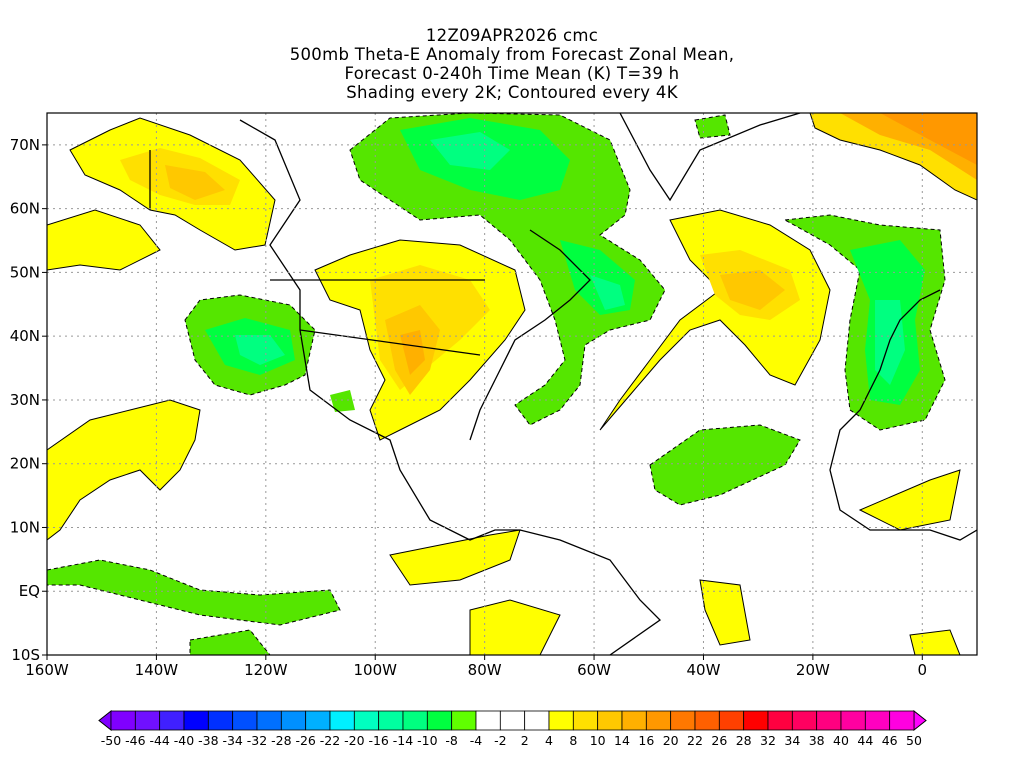 The width and height of the screenshot is (1024, 768). I want to click on colorbar-label: 32, so click(768, 740).